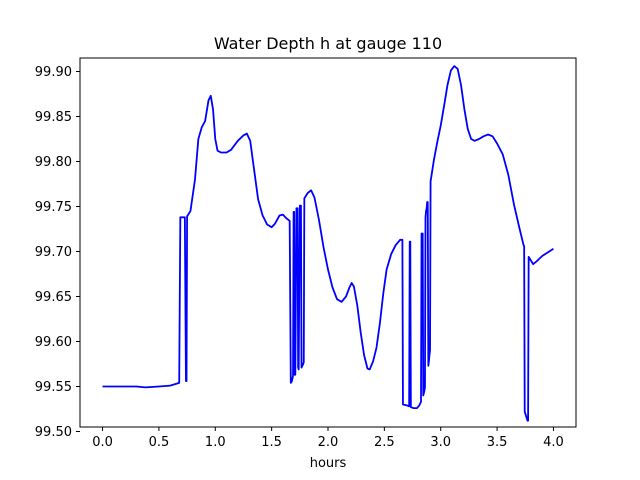 This screenshot has height=480, width=640. What do you see at coordinates (328, 463) in the screenshot?
I see `x-axis-label: hours` at bounding box center [328, 463].